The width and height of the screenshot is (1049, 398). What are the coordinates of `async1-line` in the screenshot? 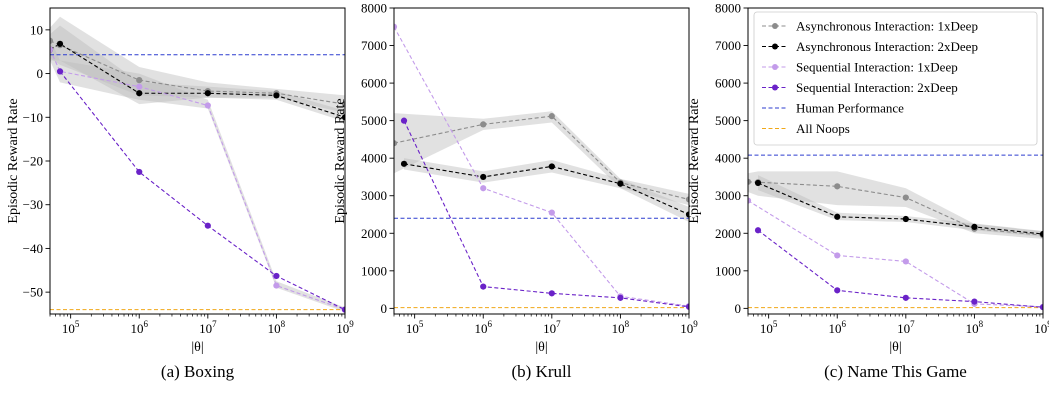 It's located at (541, 158).